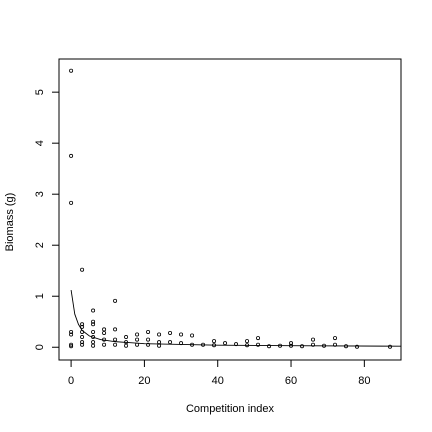  Describe the element at coordinates (218, 381) in the screenshot. I see `x-tick-label: 40` at that location.